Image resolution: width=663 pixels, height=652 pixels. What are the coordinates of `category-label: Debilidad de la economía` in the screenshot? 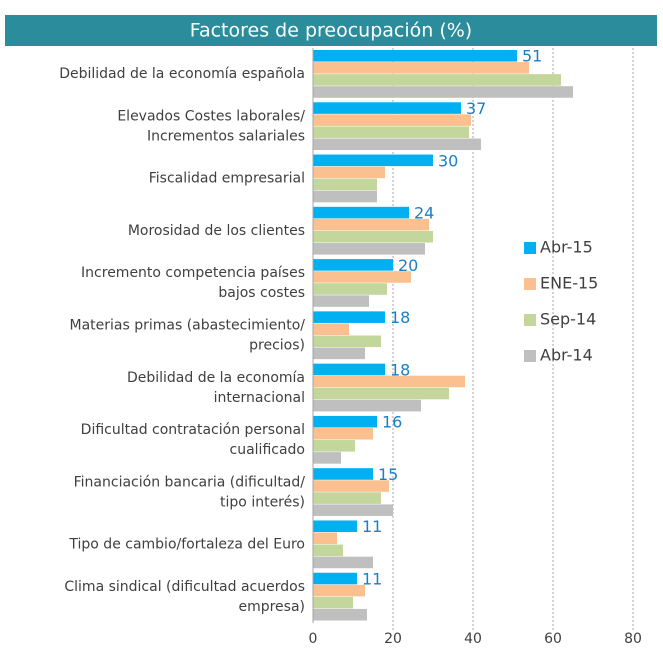 It's located at (216, 378).